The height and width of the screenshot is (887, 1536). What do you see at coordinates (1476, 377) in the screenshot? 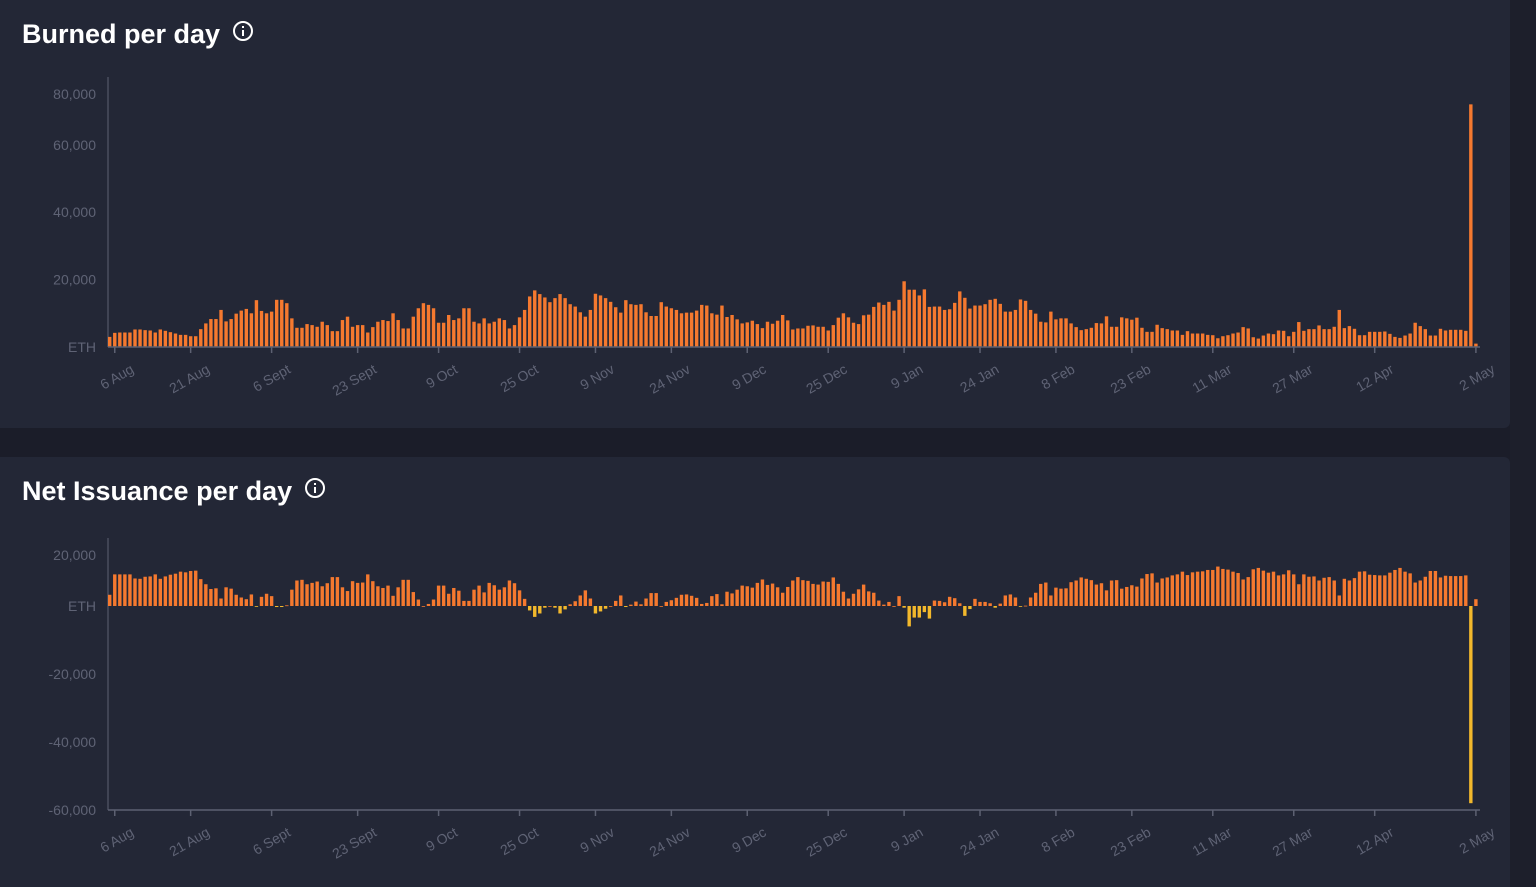
I see `x-tick-label: 2 May` at bounding box center [1476, 377].